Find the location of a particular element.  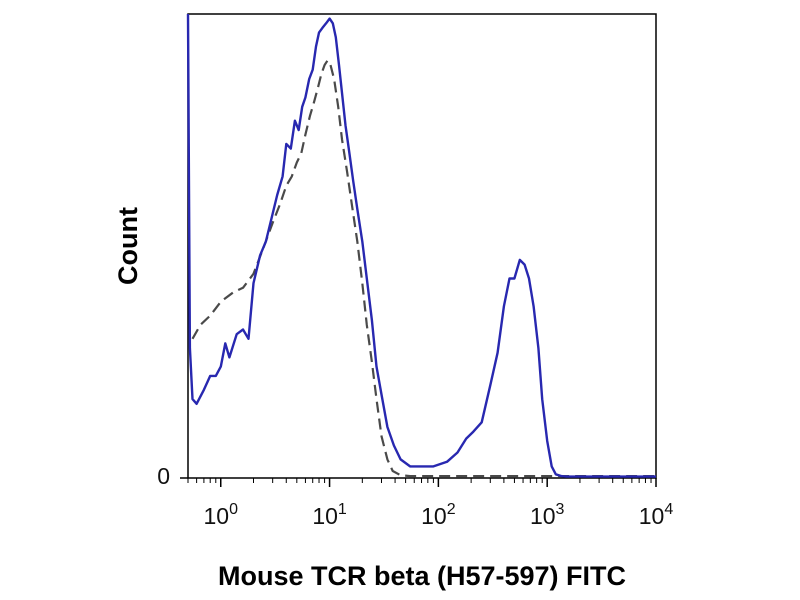

x-minor-ticks is located at coordinates (419, 480).